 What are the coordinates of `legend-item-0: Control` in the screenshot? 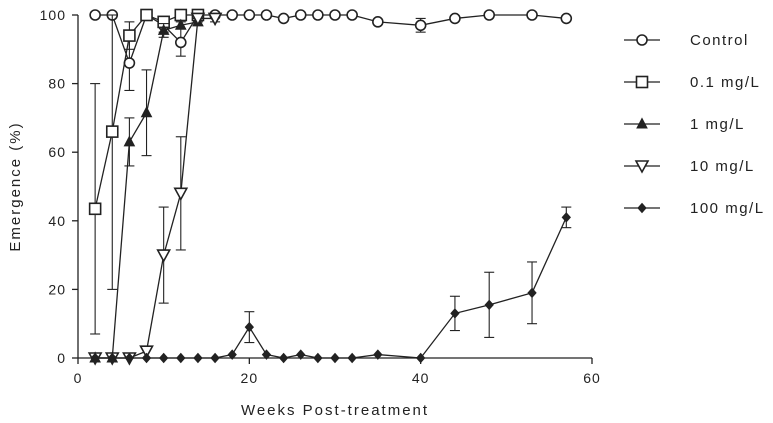 It's located at (686, 40).